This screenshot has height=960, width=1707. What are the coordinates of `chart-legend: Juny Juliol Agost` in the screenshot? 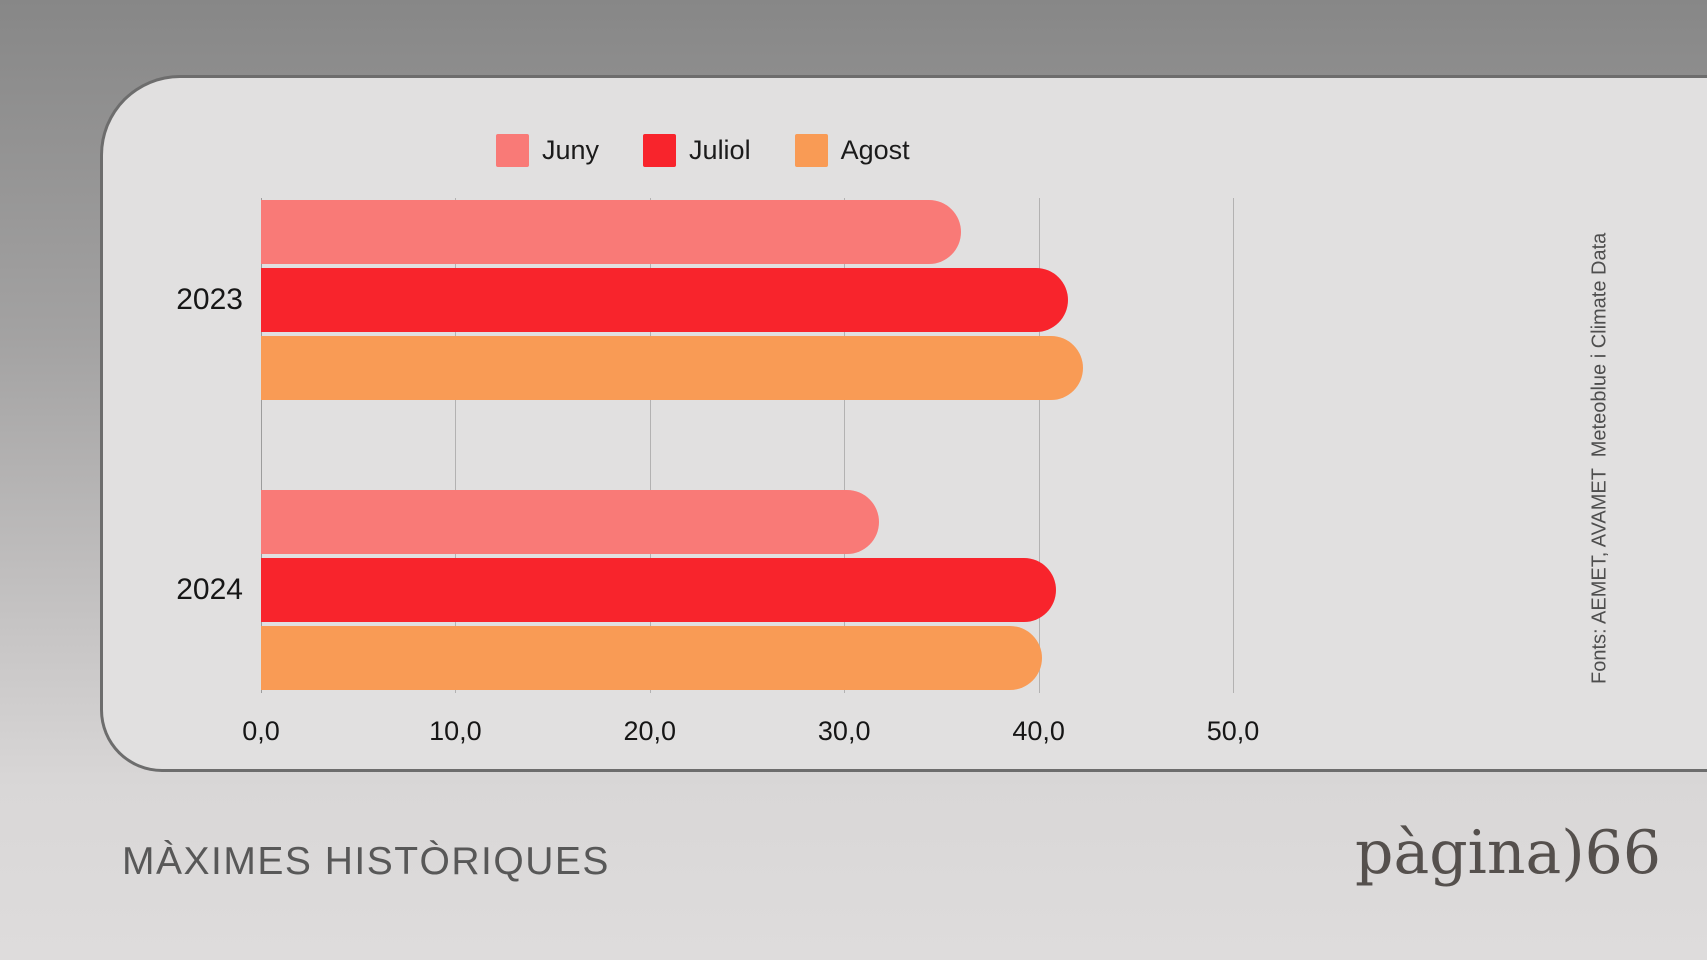 It's located at (703, 150).